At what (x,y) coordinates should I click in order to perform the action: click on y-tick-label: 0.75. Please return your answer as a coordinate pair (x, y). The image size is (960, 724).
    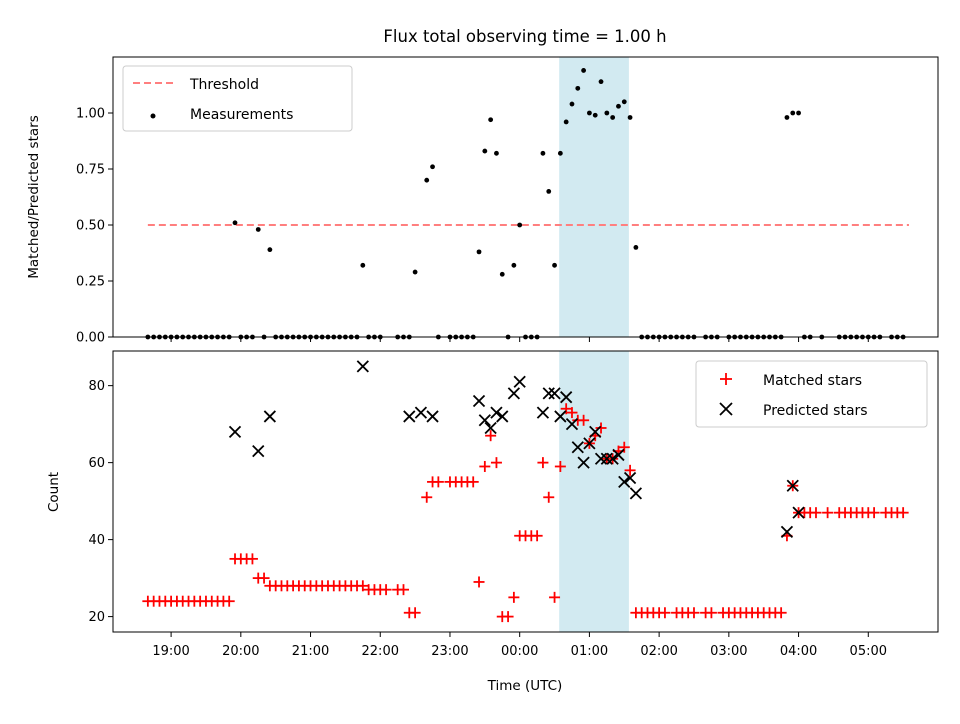
    Looking at the image, I should click on (90, 170).